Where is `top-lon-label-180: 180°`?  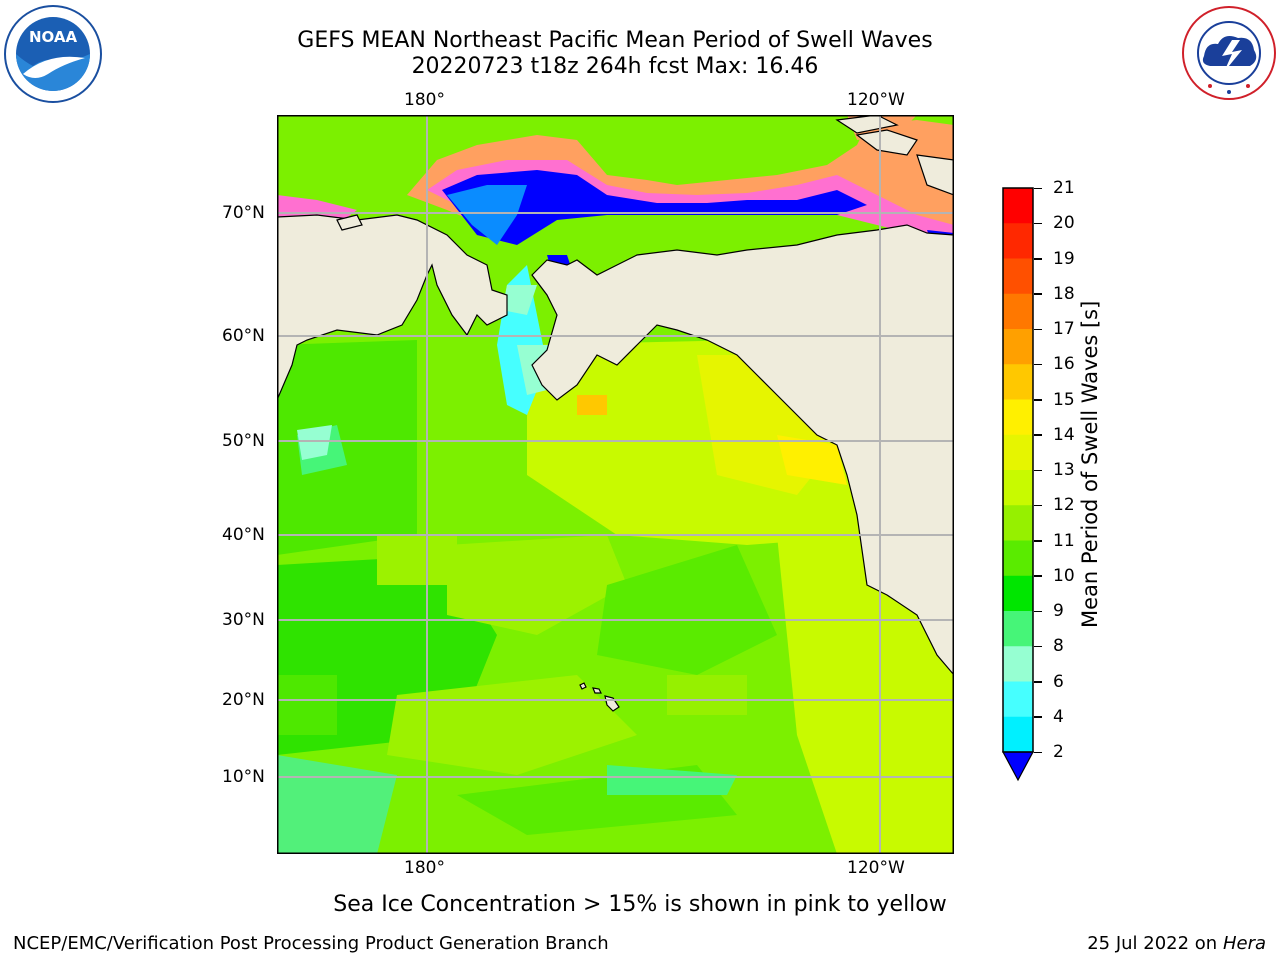 top-lon-label-180: 180° is located at coordinates (424, 100).